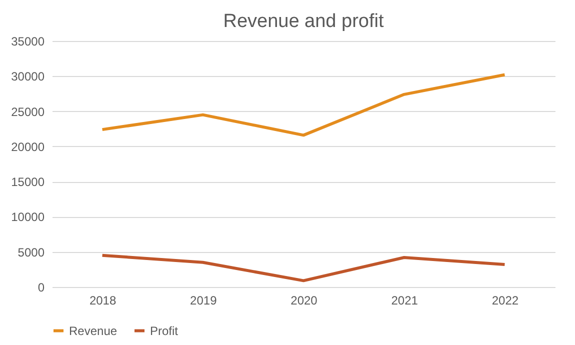 This screenshot has width=575, height=345. I want to click on y-tick-label: 15000, so click(28, 182).